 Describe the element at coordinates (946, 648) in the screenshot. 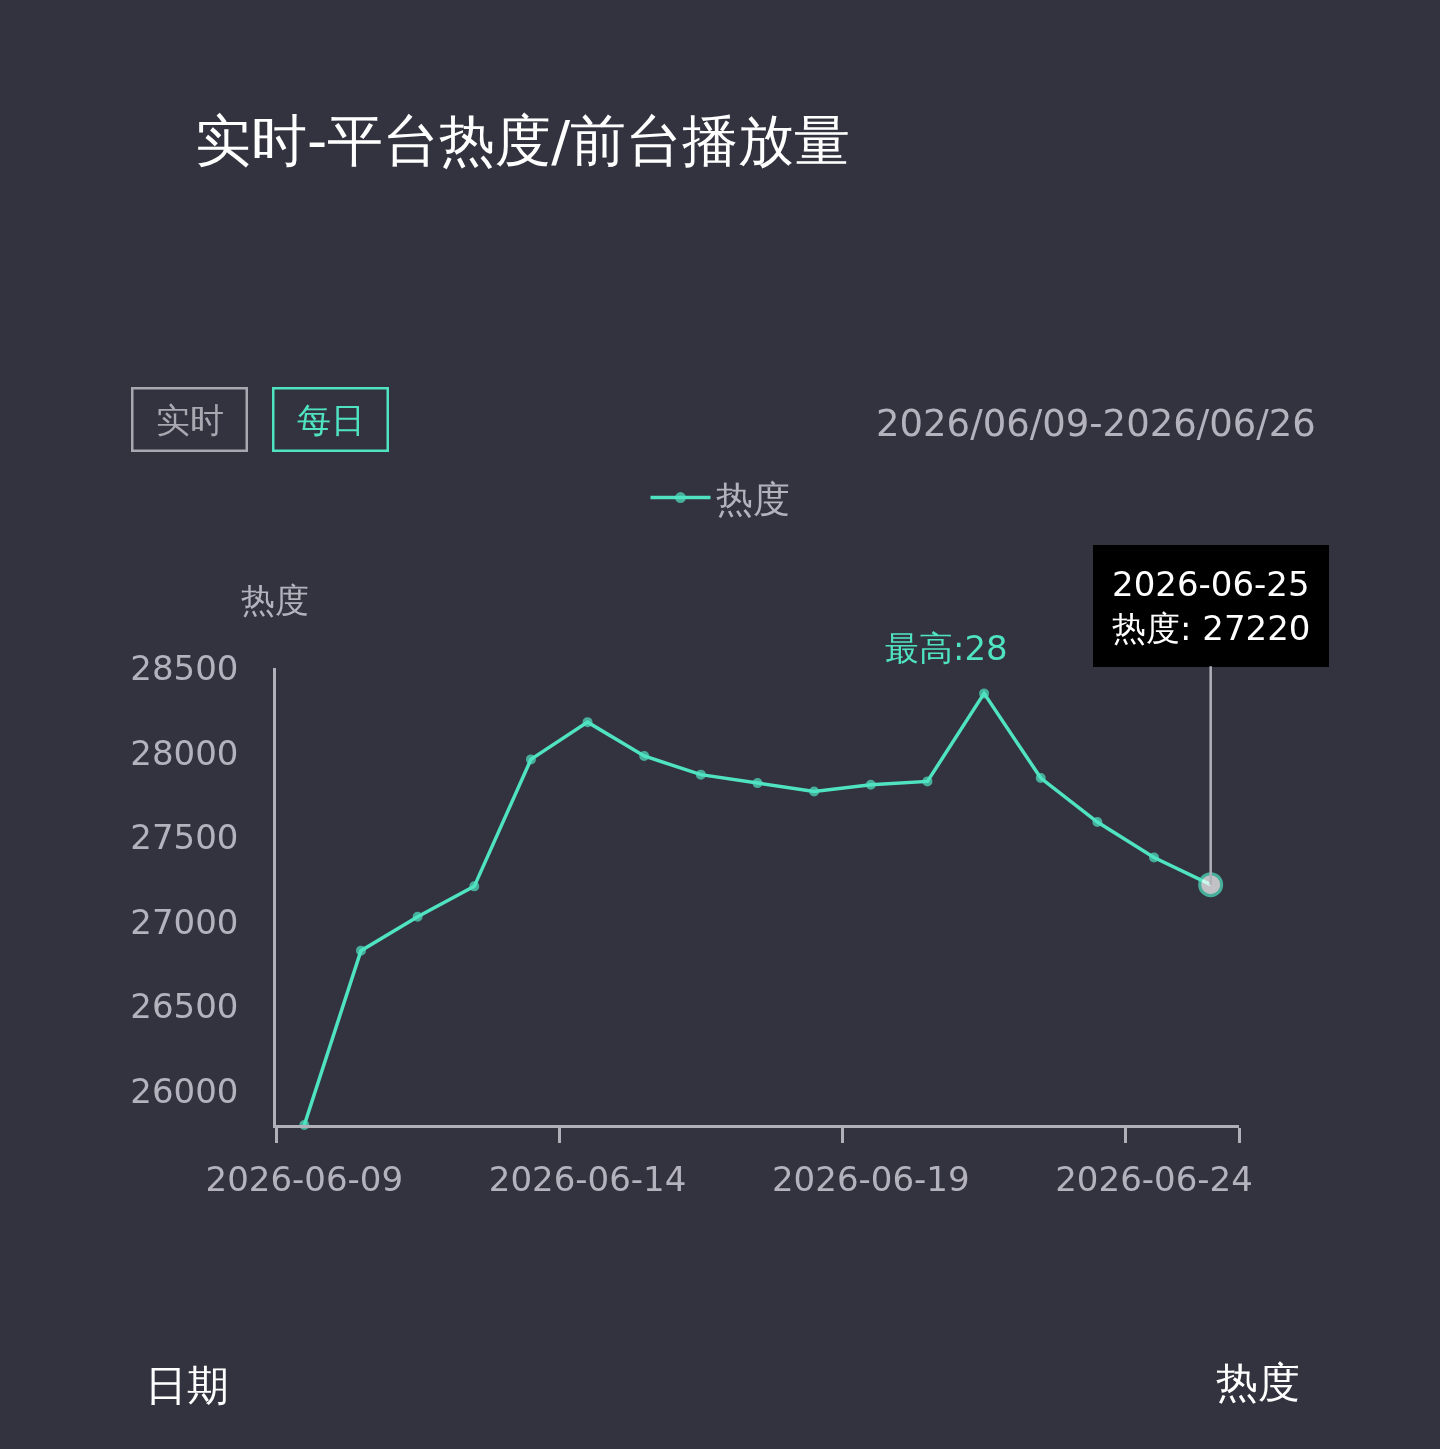

I see `annotation: 最高:28` at that location.